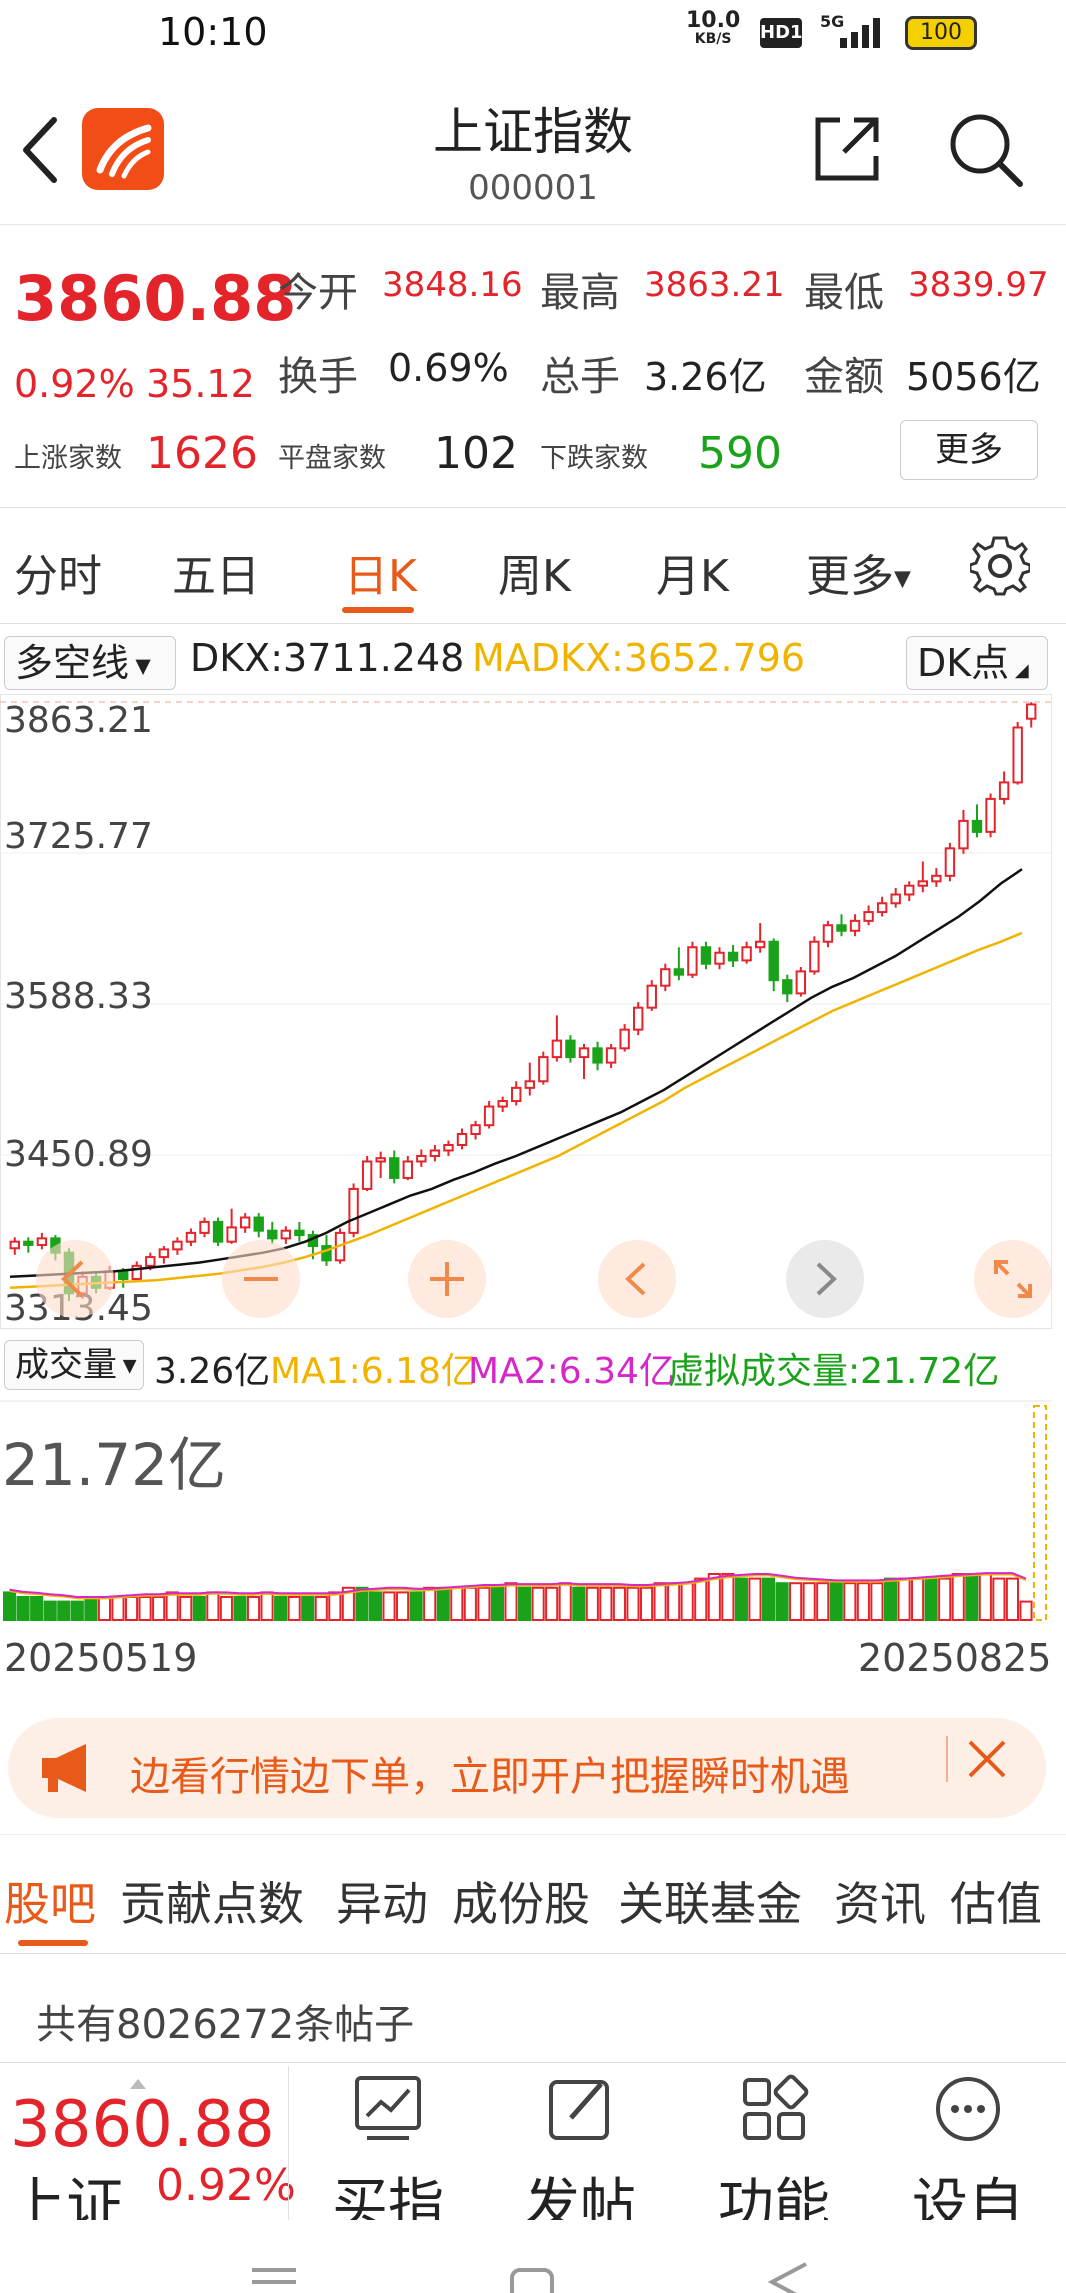 Image resolution: width=1066 pixels, height=2293 pixels. What do you see at coordinates (380, 576) in the screenshot?
I see `tab-daily-k: 日K` at bounding box center [380, 576].